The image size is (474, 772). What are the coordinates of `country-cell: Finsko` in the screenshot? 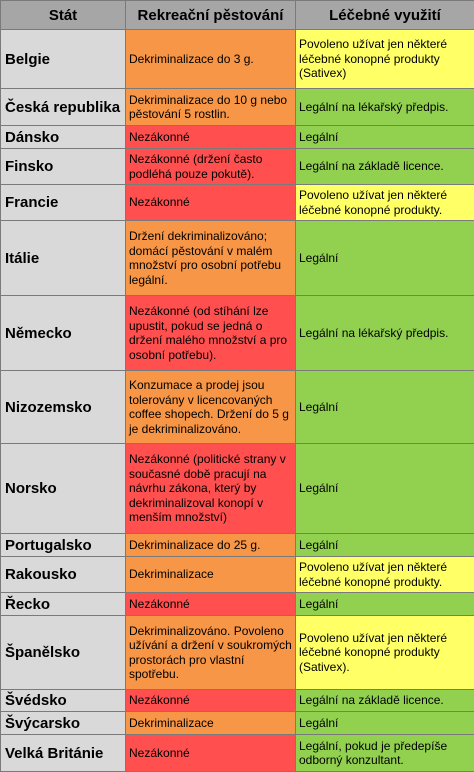 It's located at (63, 167).